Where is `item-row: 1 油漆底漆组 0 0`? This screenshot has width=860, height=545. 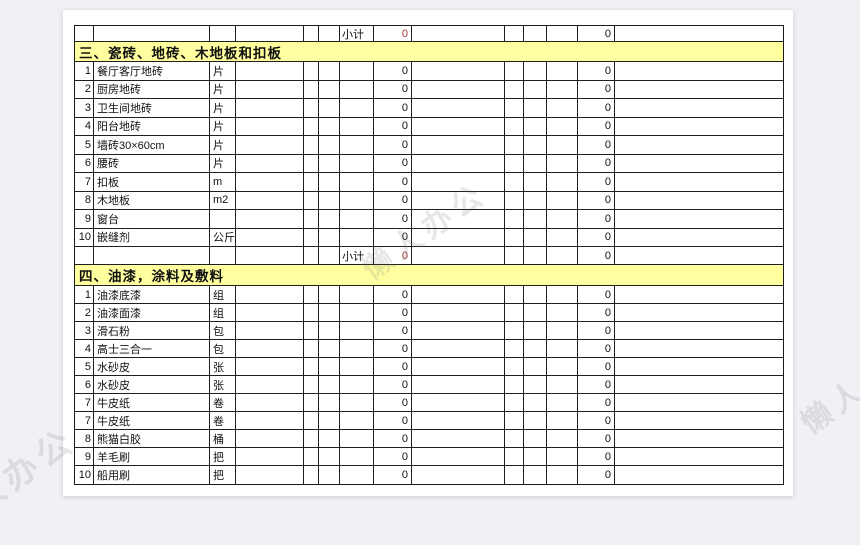
item-row: 1 油漆底漆组 0 0 is located at coordinates (429, 295).